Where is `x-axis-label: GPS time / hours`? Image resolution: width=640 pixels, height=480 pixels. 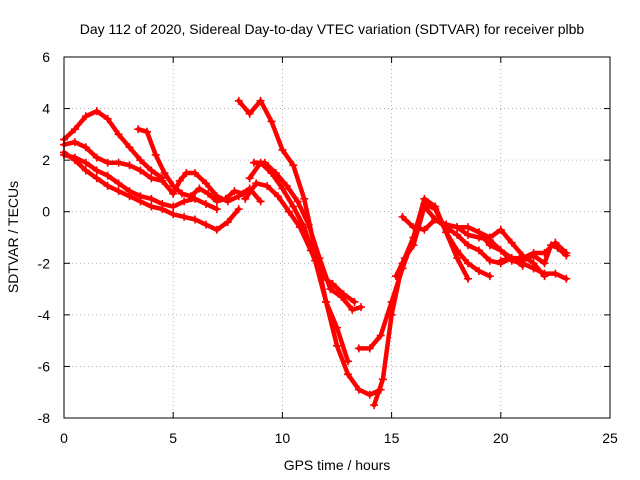
x-axis-label: GPS time / hours is located at coordinates (337, 465).